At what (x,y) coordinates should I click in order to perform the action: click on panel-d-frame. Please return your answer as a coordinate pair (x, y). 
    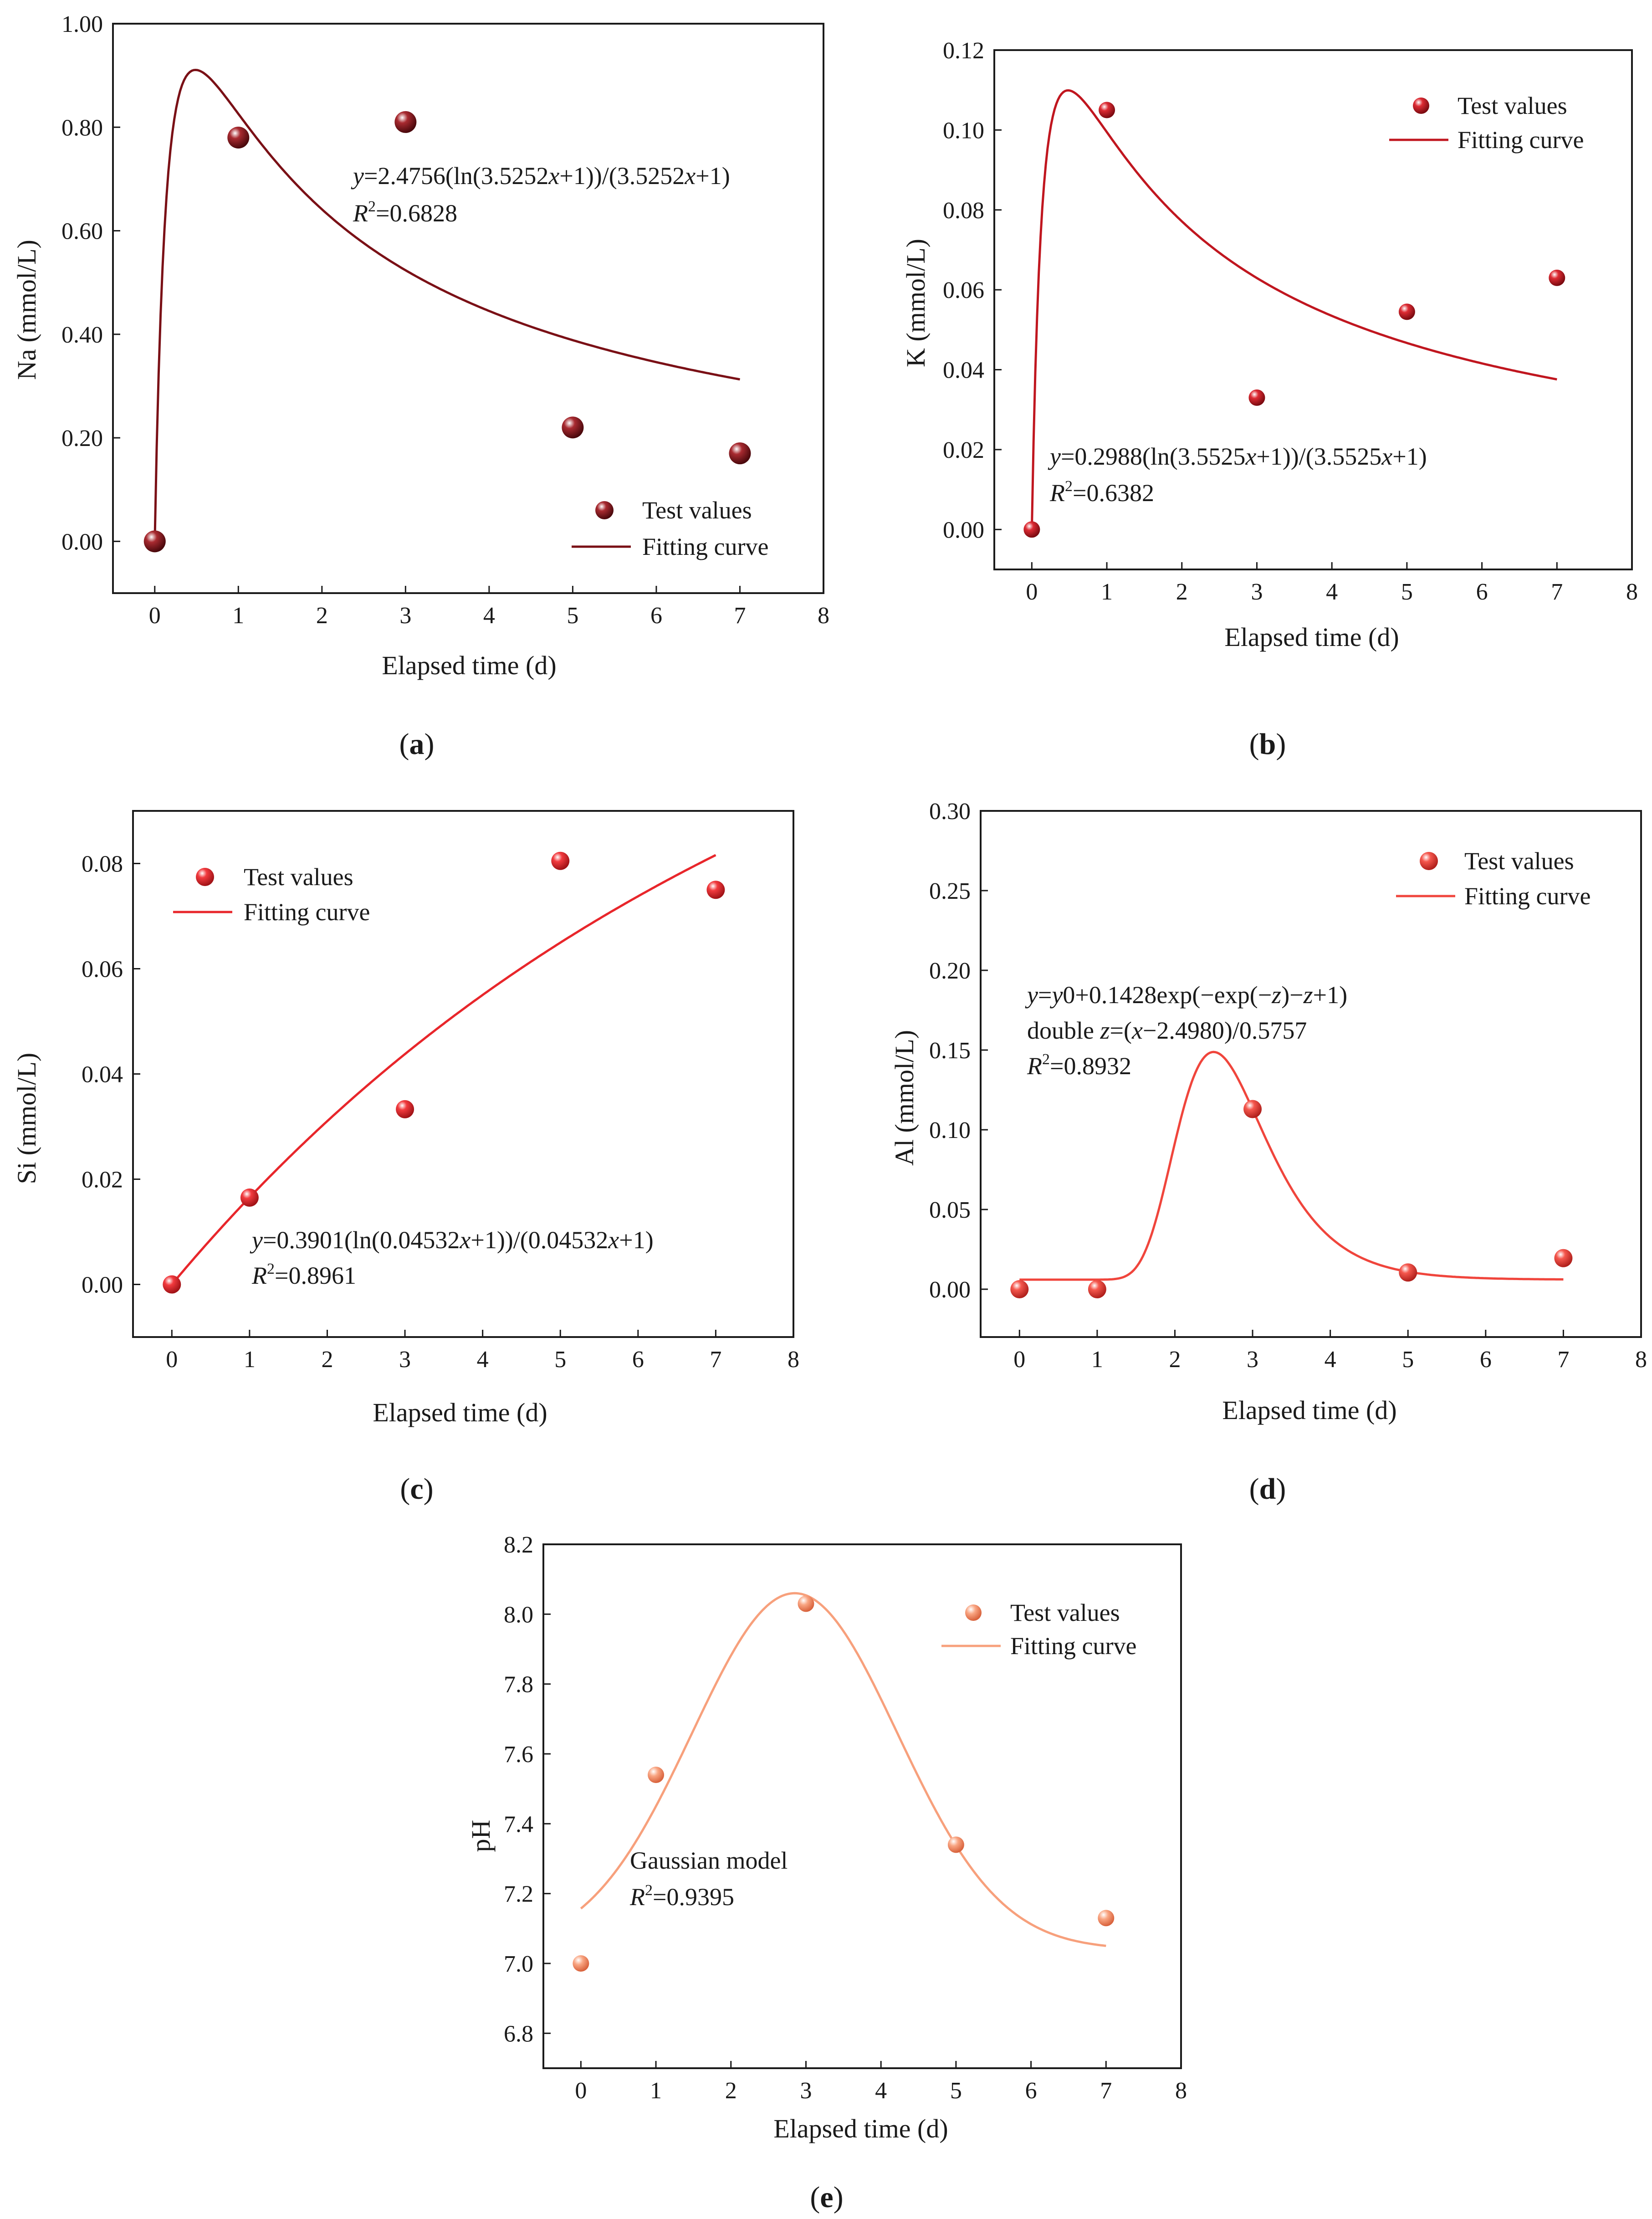
    Looking at the image, I should click on (1311, 1074).